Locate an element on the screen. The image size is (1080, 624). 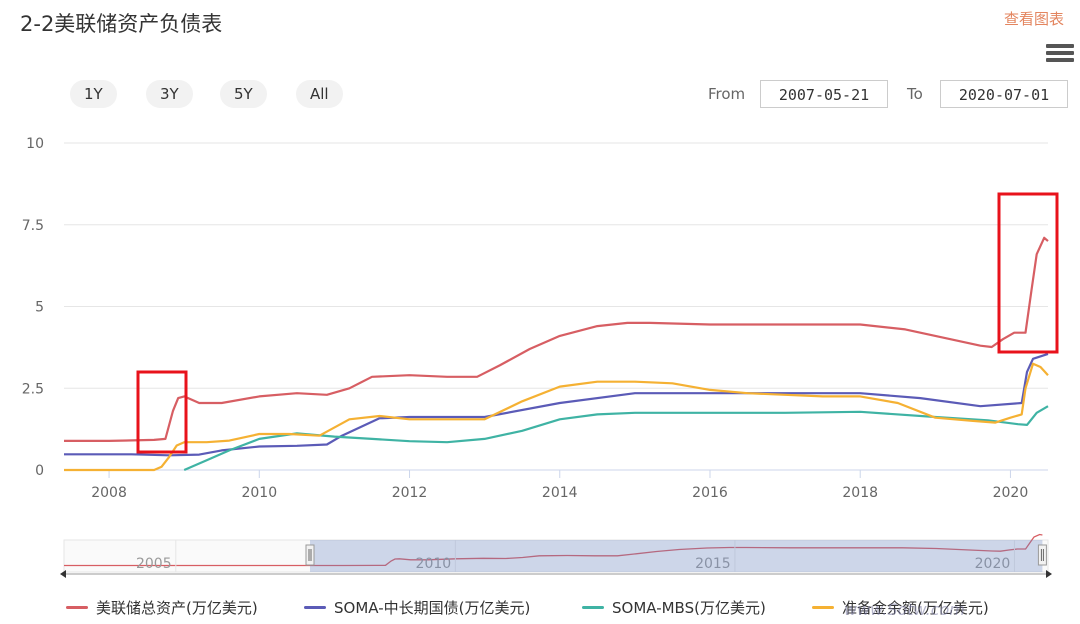
chart-title: 2-2美联储资产负债表 is located at coordinates (121, 24).